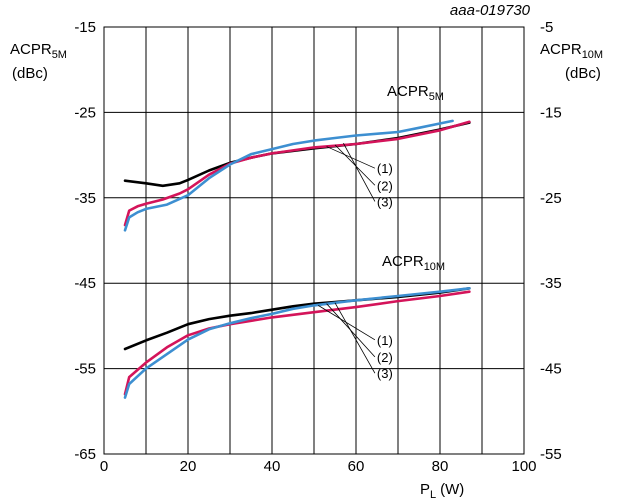 The height and width of the screenshot is (502, 638). What do you see at coordinates (440, 466) in the screenshot?
I see `x-tick-label: 80` at bounding box center [440, 466].